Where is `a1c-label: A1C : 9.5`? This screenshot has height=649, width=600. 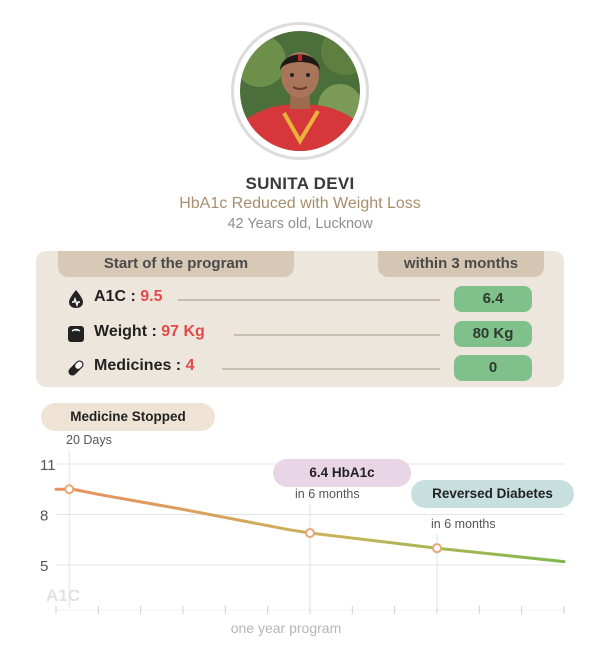
a1c-label: A1C : 9.5 is located at coordinates (128, 296).